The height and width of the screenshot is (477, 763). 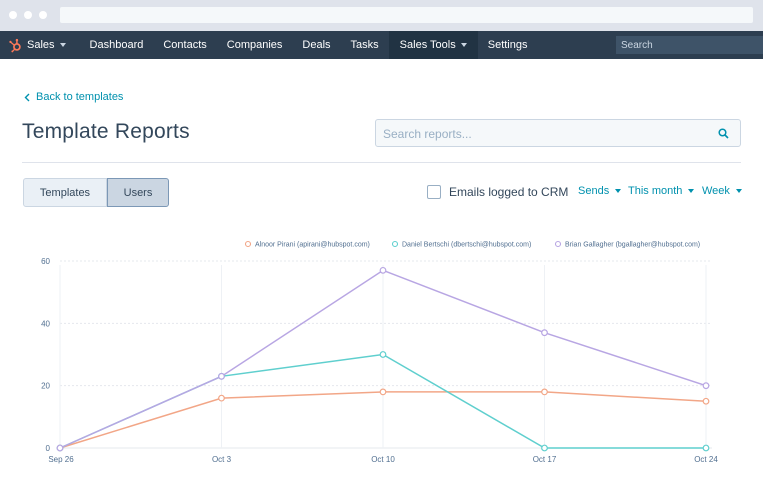 I want to click on templates-toggle-button: Templates, so click(x=65, y=192).